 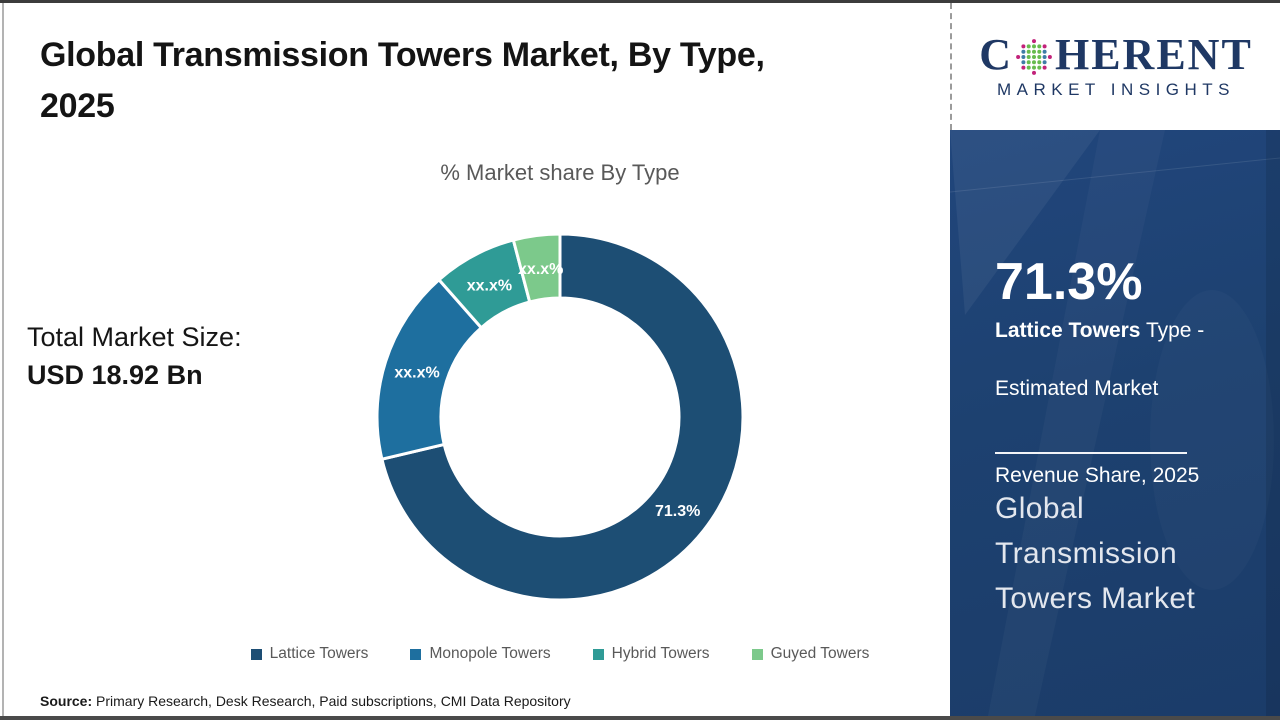 I want to click on stat-desc-bold: Lattice Towers, so click(x=1068, y=330).